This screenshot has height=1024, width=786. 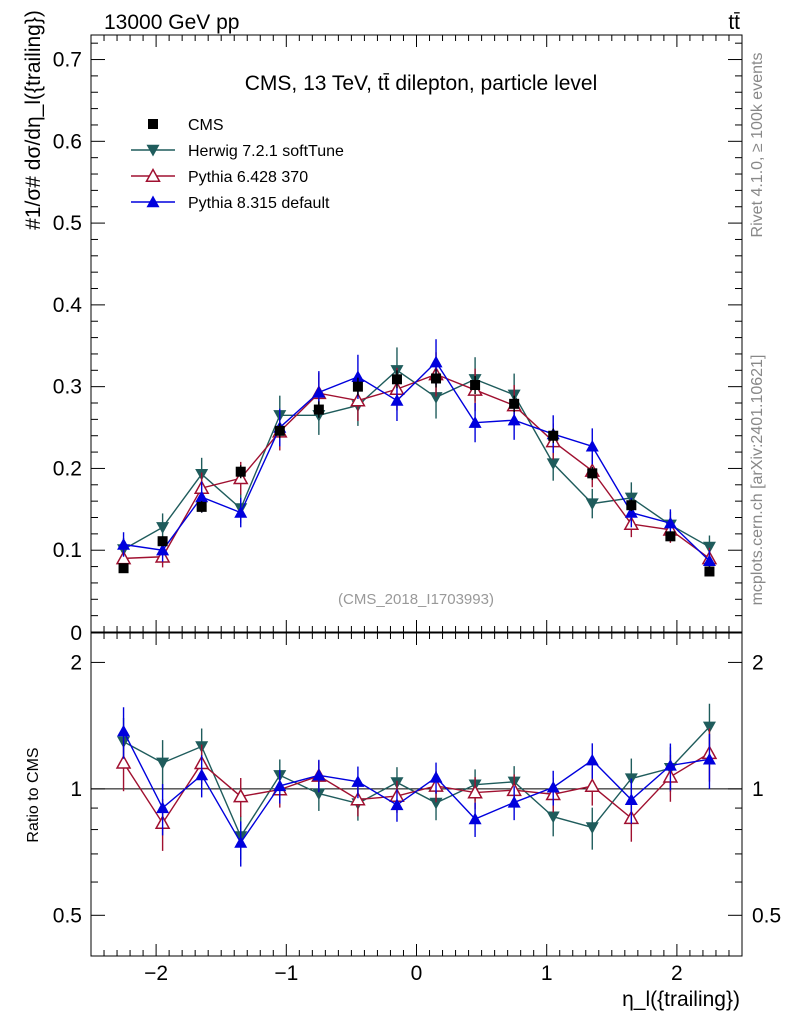 What do you see at coordinates (547, 973) in the screenshot?
I see `x-tick-label: 1` at bounding box center [547, 973].